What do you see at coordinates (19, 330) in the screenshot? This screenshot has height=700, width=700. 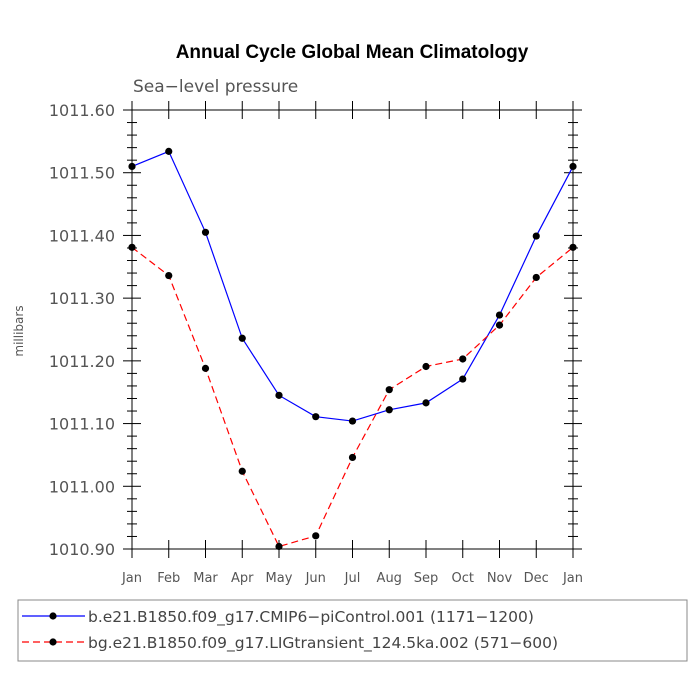 I see `y-axis-label: millibars` at bounding box center [19, 330].